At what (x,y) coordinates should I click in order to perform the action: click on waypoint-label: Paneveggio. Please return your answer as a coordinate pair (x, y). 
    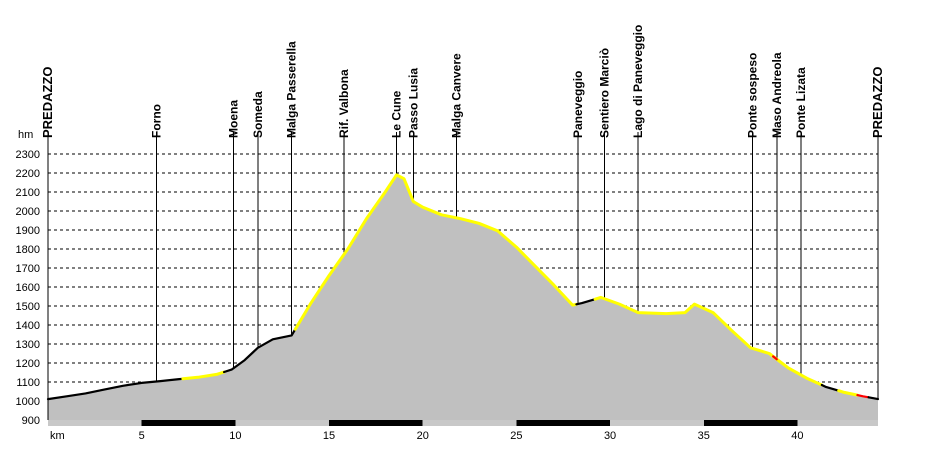
    Looking at the image, I should click on (578, 104).